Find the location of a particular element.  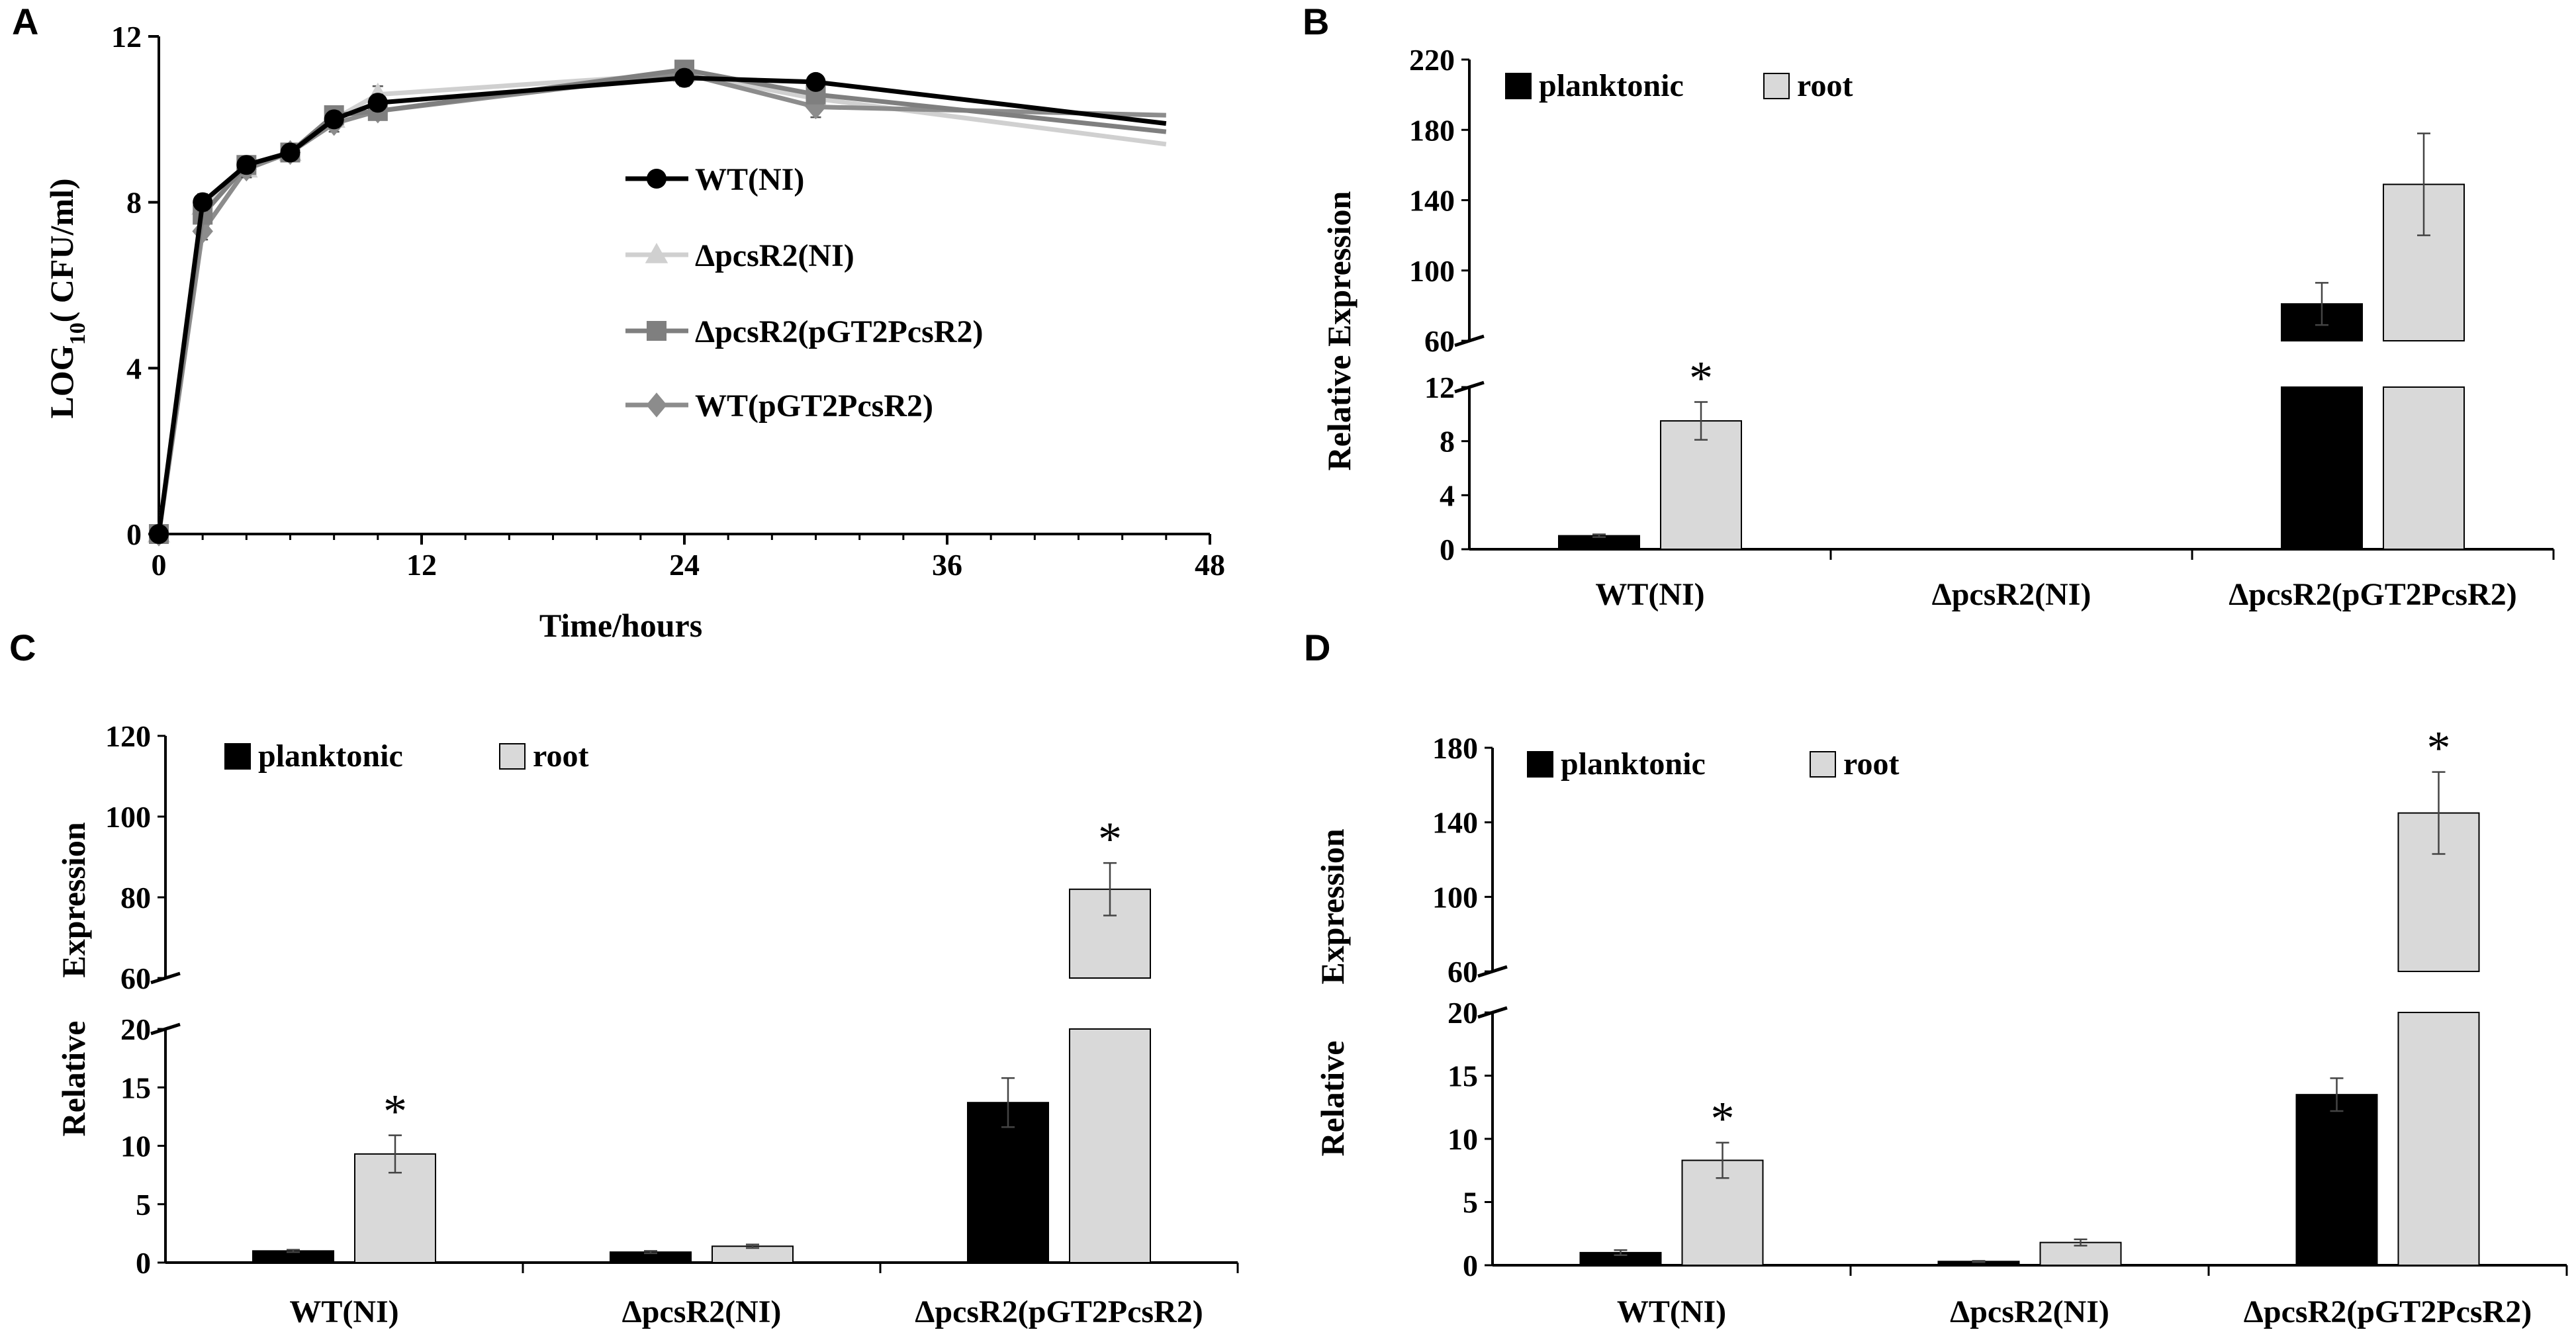

legend-marker-delta-pcsr2-ni is located at coordinates (656, 253).